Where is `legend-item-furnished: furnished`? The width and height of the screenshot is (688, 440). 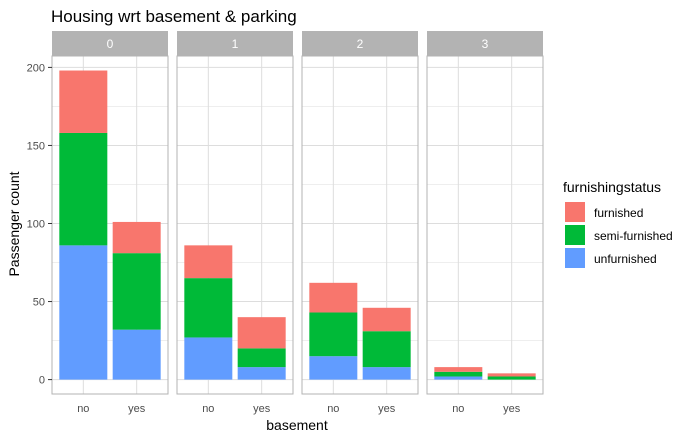
legend-item-furnished: furnished is located at coordinates (604, 212).